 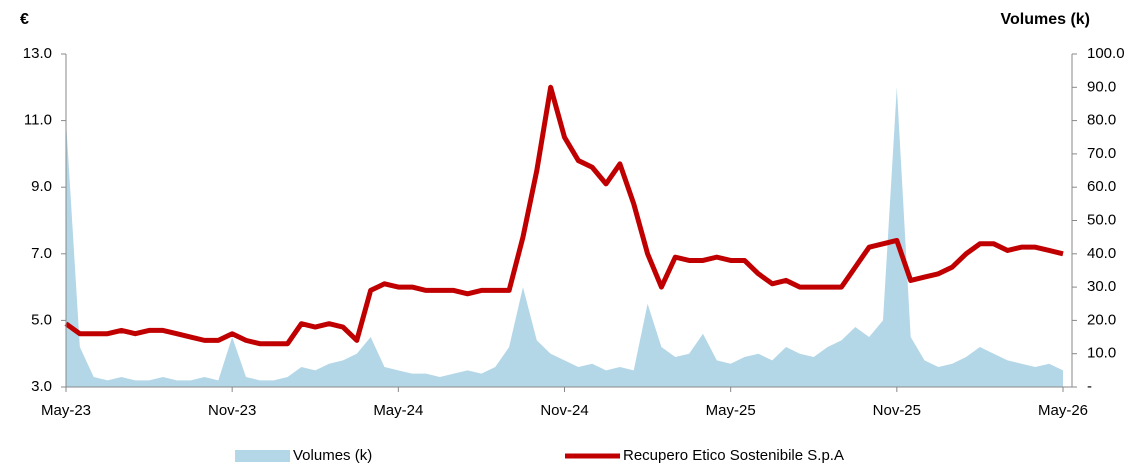 I want to click on x-tick-label: Nov-24, so click(x=564, y=410).